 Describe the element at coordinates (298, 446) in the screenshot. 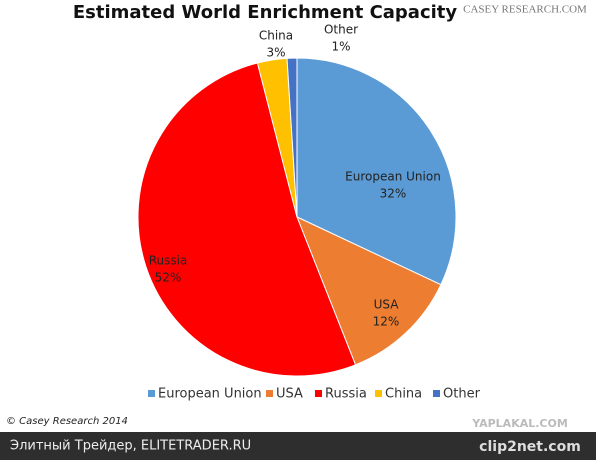

I see `footer-bar` at that location.